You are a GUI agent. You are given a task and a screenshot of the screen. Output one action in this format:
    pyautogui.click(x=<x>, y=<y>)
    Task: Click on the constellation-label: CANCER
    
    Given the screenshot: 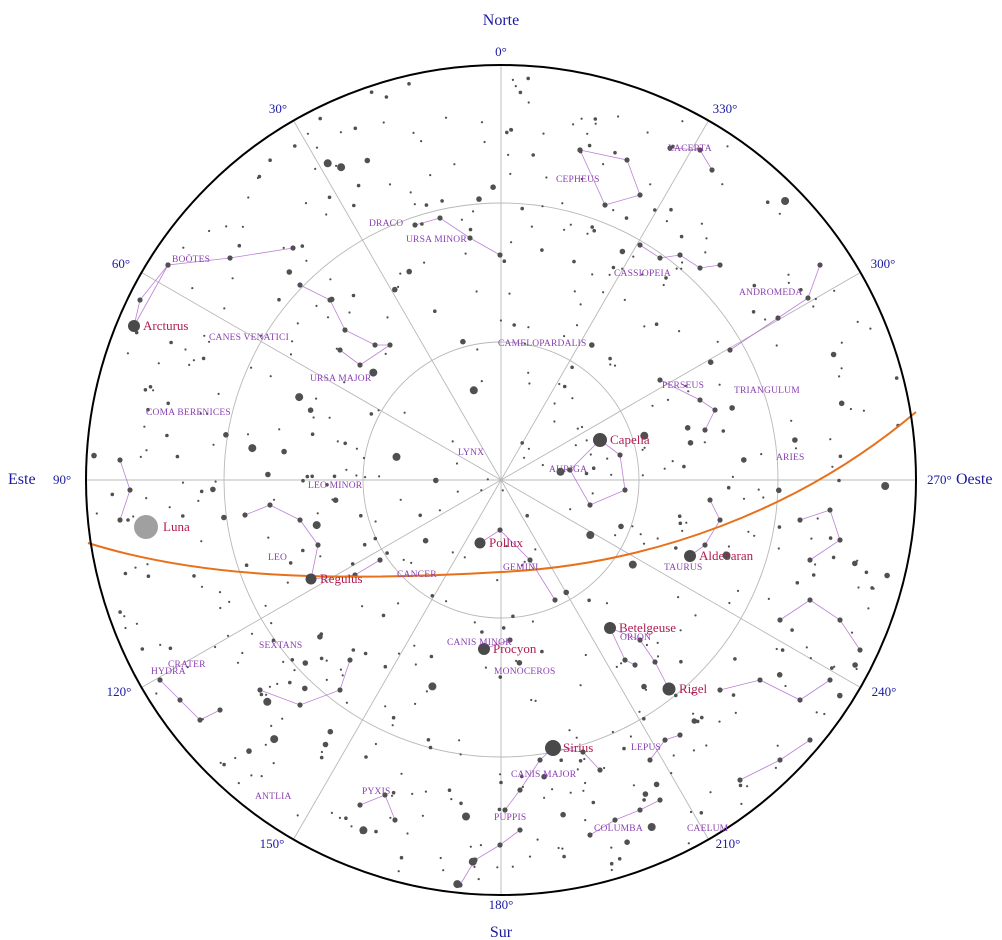 What is the action you would take?
    pyautogui.click(x=417, y=575)
    